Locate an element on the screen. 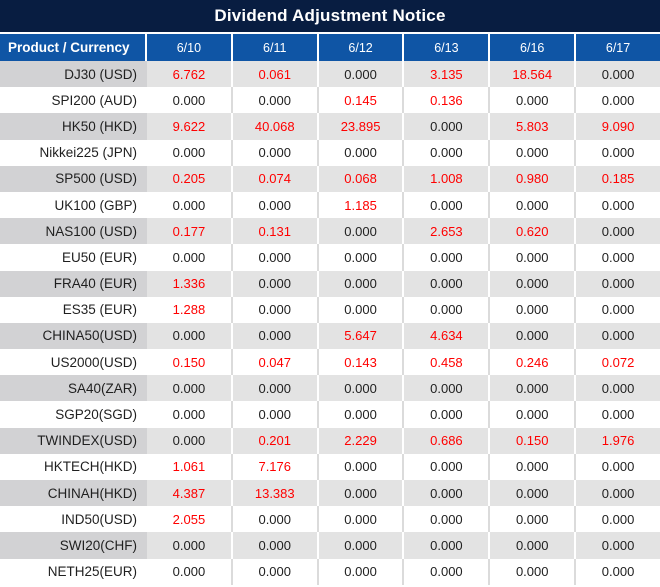  date-column-header: 6/12 is located at coordinates (362, 47).